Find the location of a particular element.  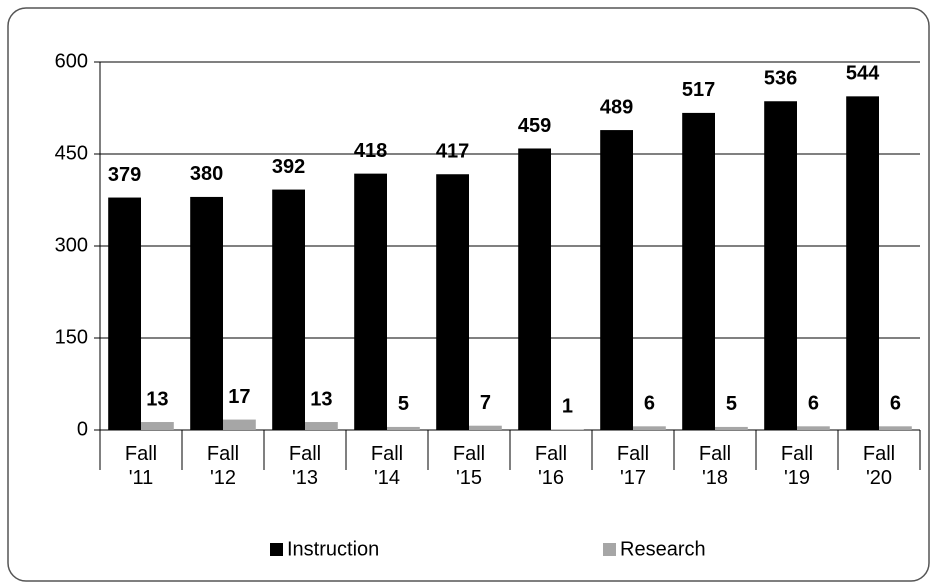

data-label: 379 is located at coordinates (124, 175).